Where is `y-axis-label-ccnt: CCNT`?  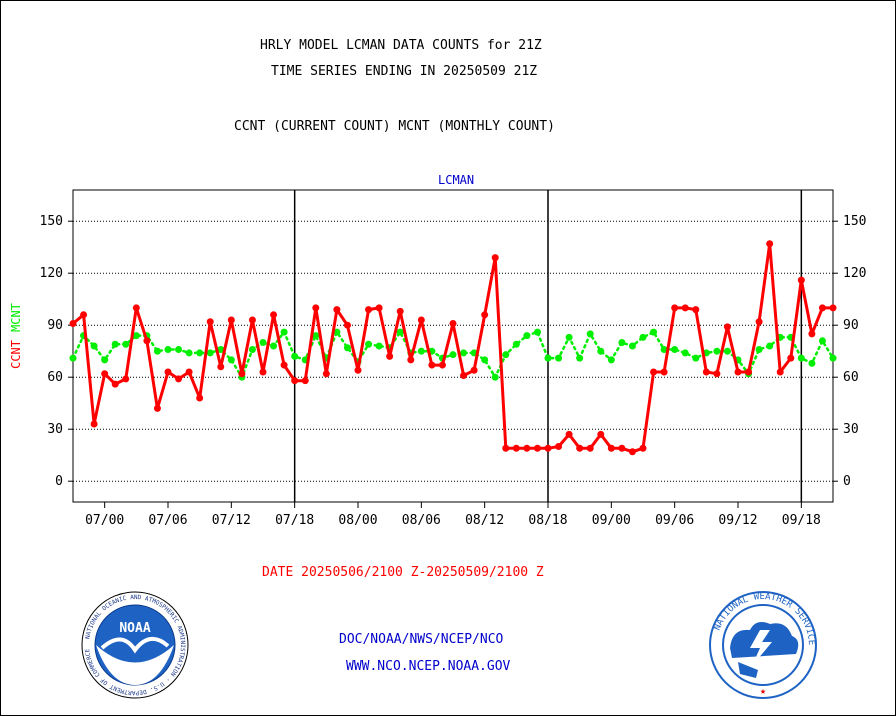
y-axis-label-ccnt: CCNT is located at coordinates (16, 354).